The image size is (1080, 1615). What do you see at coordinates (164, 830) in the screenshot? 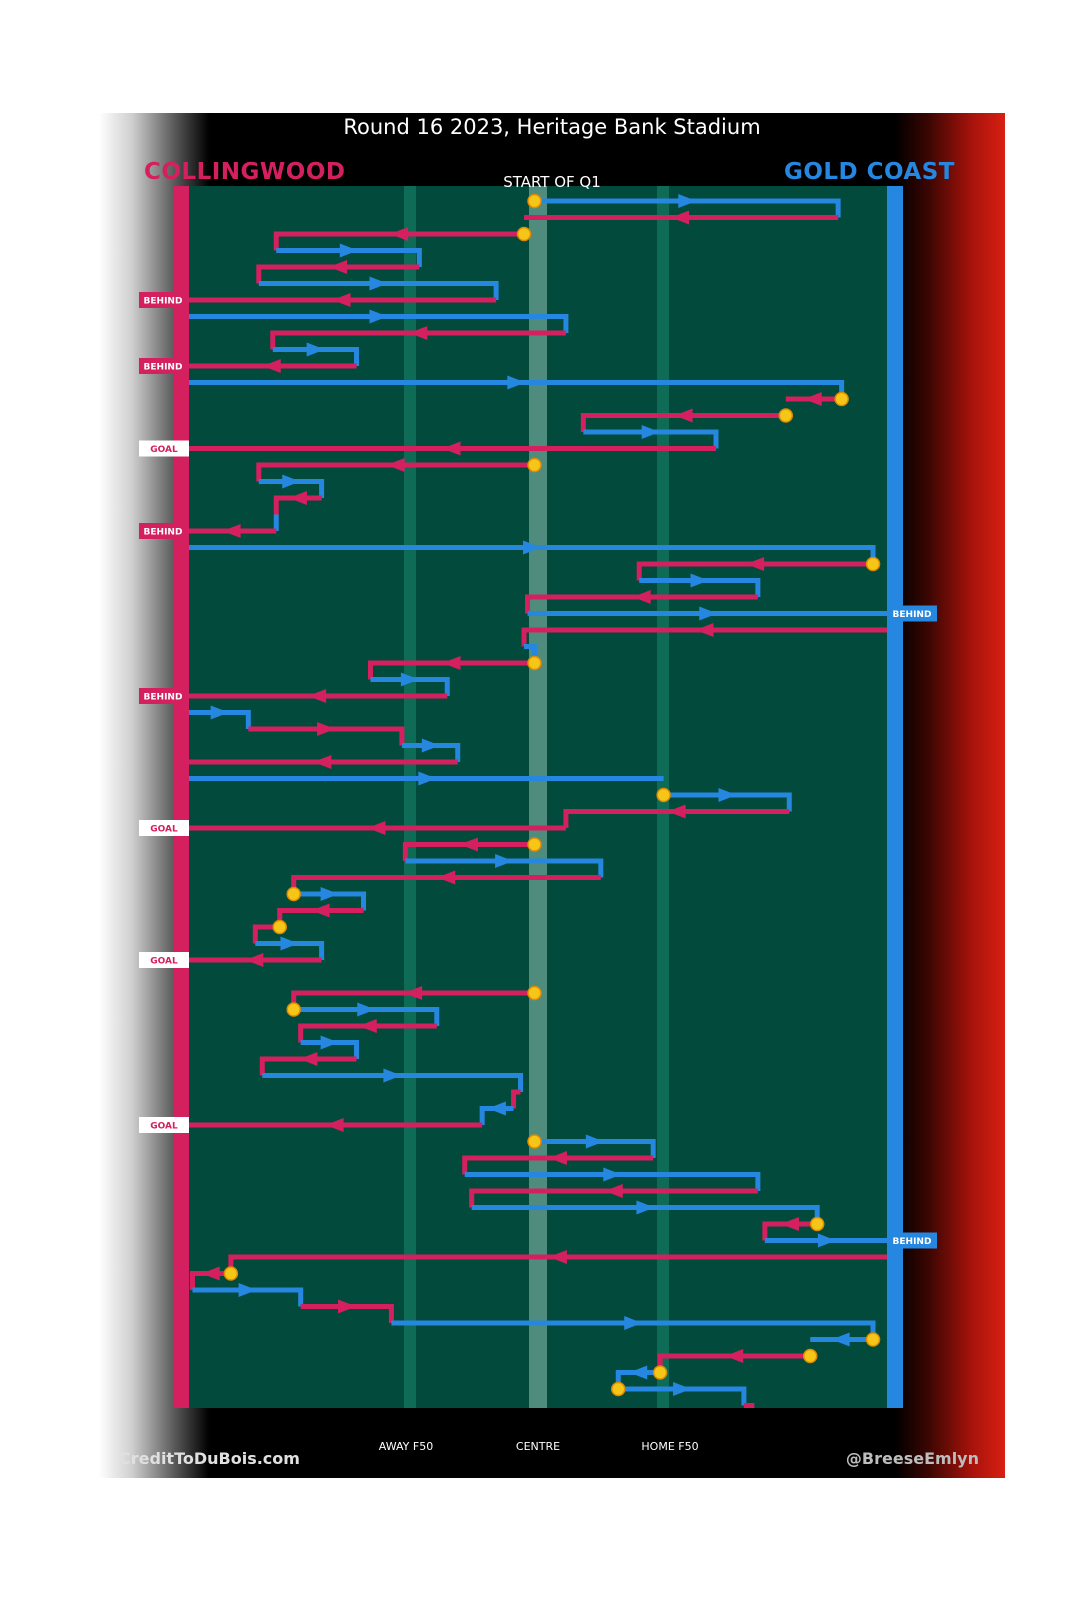
I see `result-badge-text: GOAL` at bounding box center [164, 830].